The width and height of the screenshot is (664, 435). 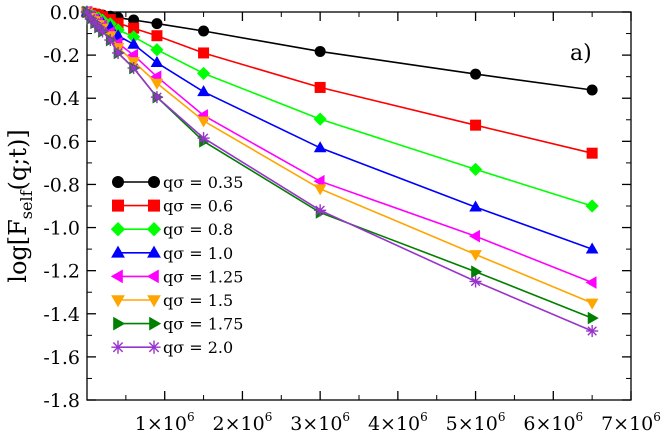 I want to click on legend-label: qσ = 1.75, so click(x=203, y=324).